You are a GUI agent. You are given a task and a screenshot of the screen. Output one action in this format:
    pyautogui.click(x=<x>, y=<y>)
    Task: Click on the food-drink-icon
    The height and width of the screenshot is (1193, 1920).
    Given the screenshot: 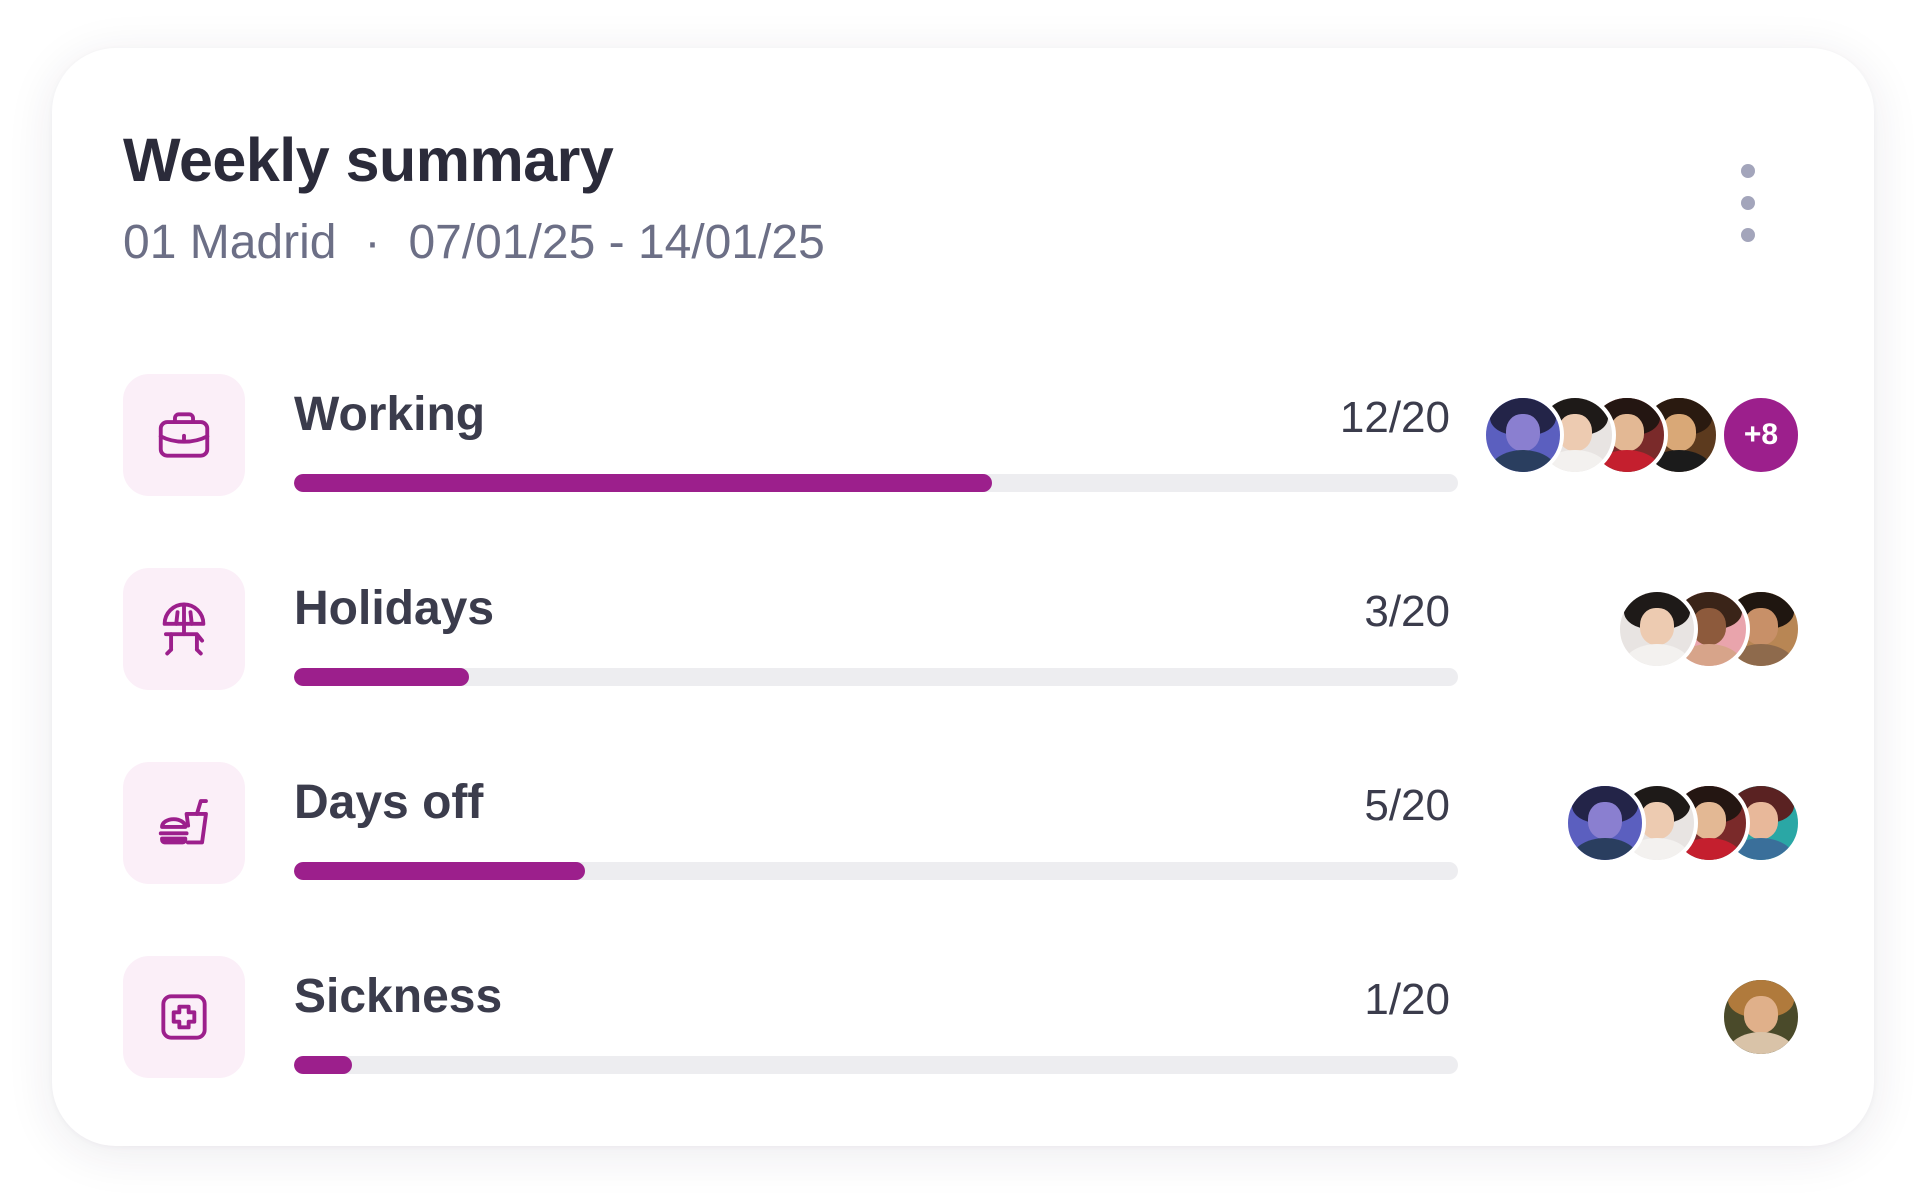 What is the action you would take?
    pyautogui.click(x=184, y=823)
    